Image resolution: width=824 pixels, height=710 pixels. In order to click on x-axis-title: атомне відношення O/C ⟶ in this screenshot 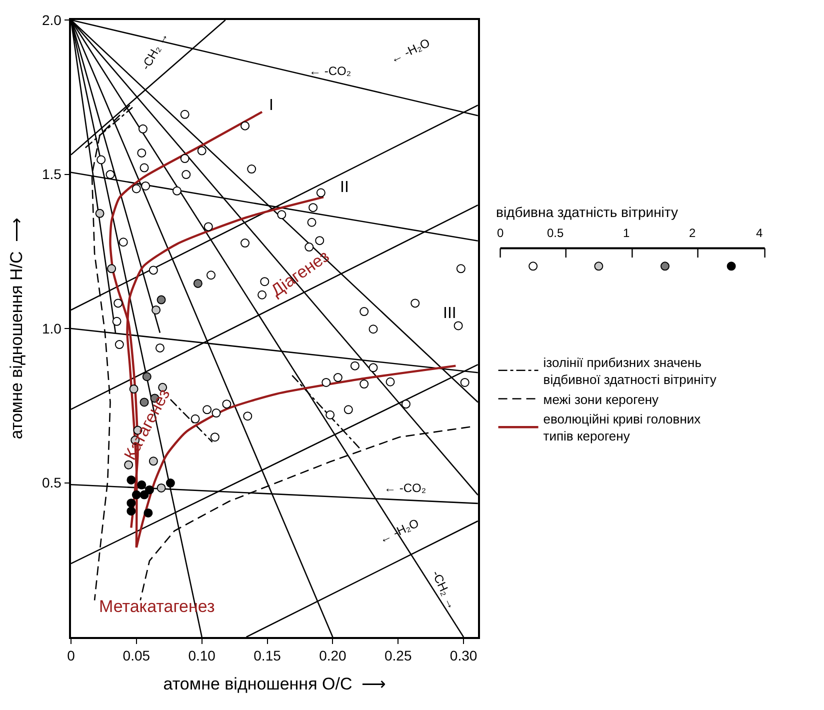, I will do `click(274, 684)`.